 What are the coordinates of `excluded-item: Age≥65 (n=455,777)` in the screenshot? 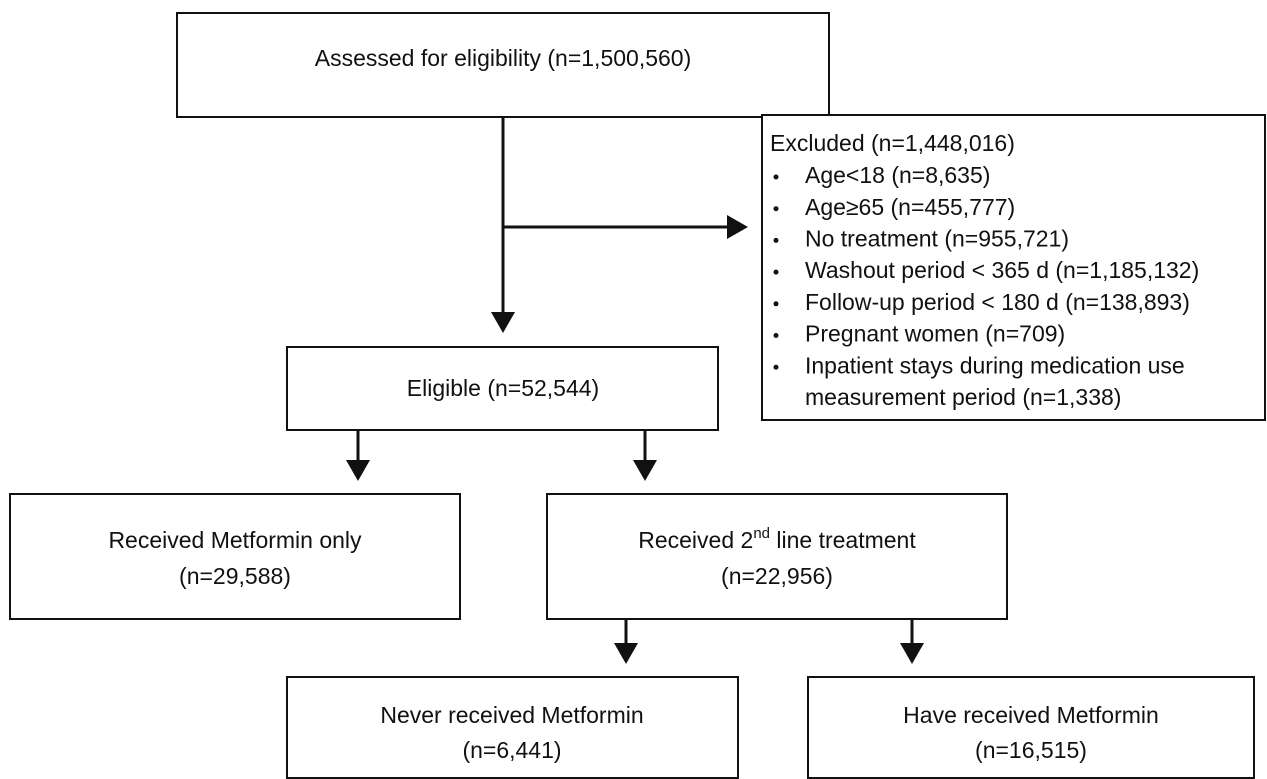 It's located at (910, 207).